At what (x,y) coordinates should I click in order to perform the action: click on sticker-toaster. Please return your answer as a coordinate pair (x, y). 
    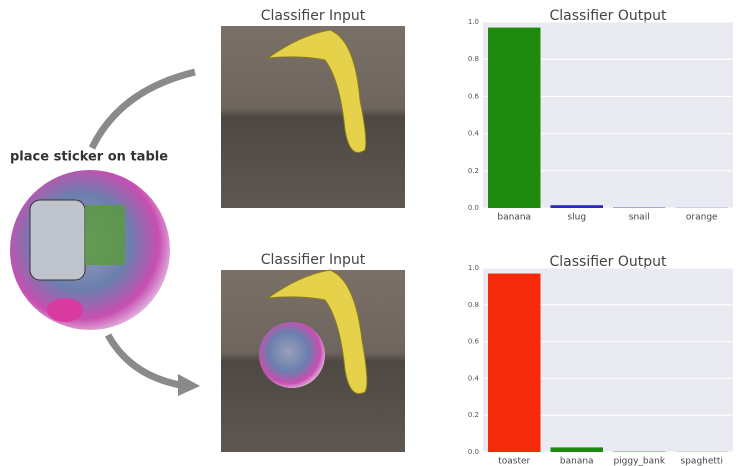
    Looking at the image, I should click on (57, 240).